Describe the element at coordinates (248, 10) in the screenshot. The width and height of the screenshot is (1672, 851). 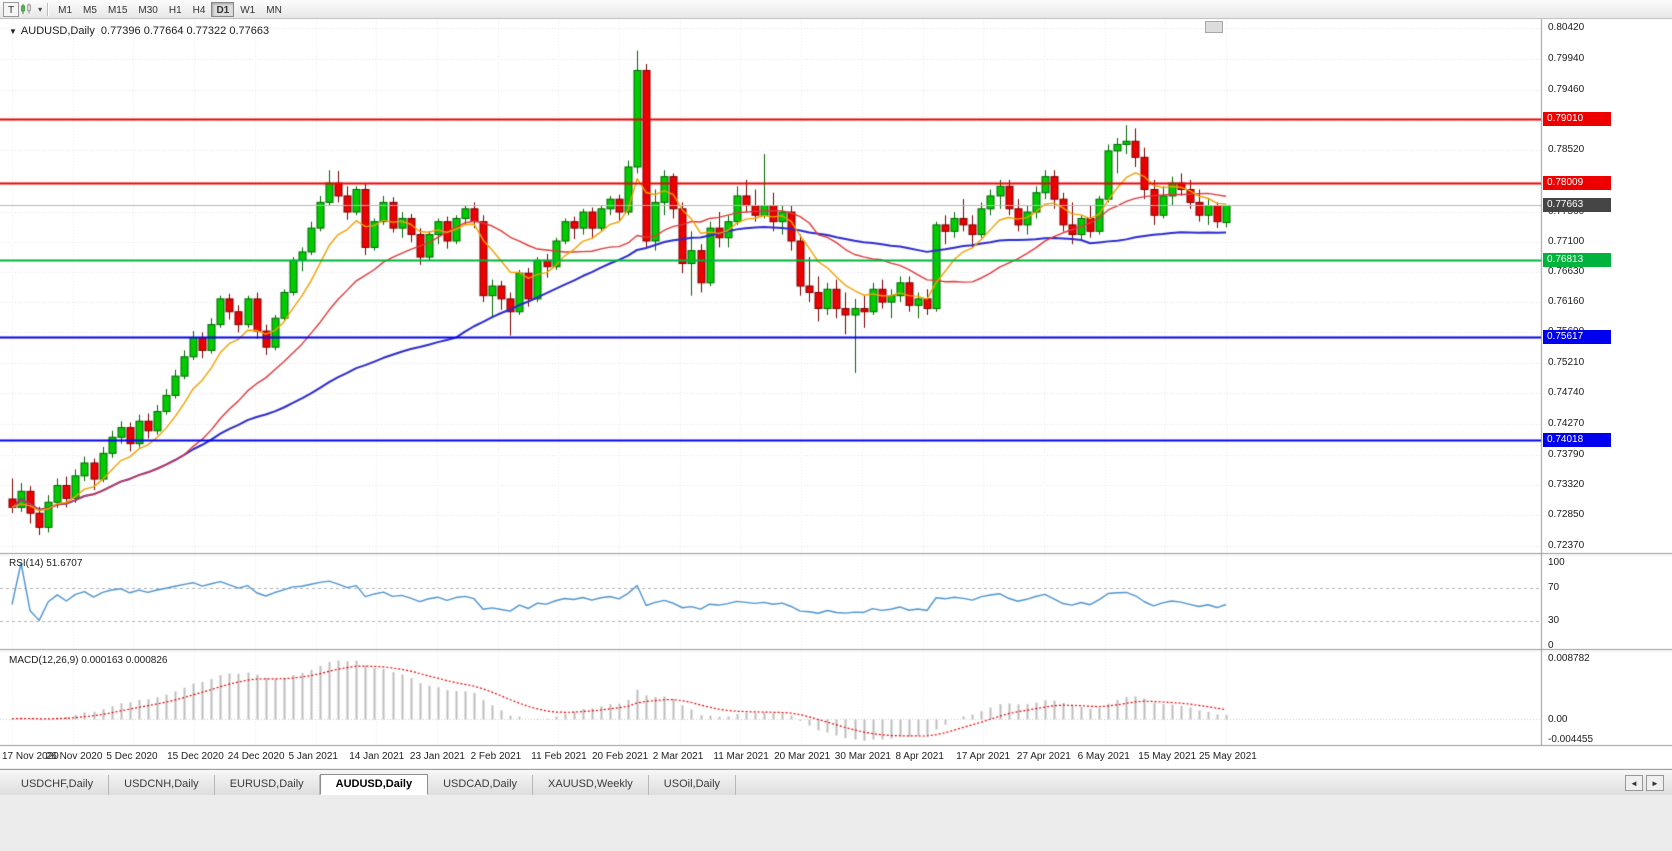
I see `timeframe-button-w1: W1` at that location.